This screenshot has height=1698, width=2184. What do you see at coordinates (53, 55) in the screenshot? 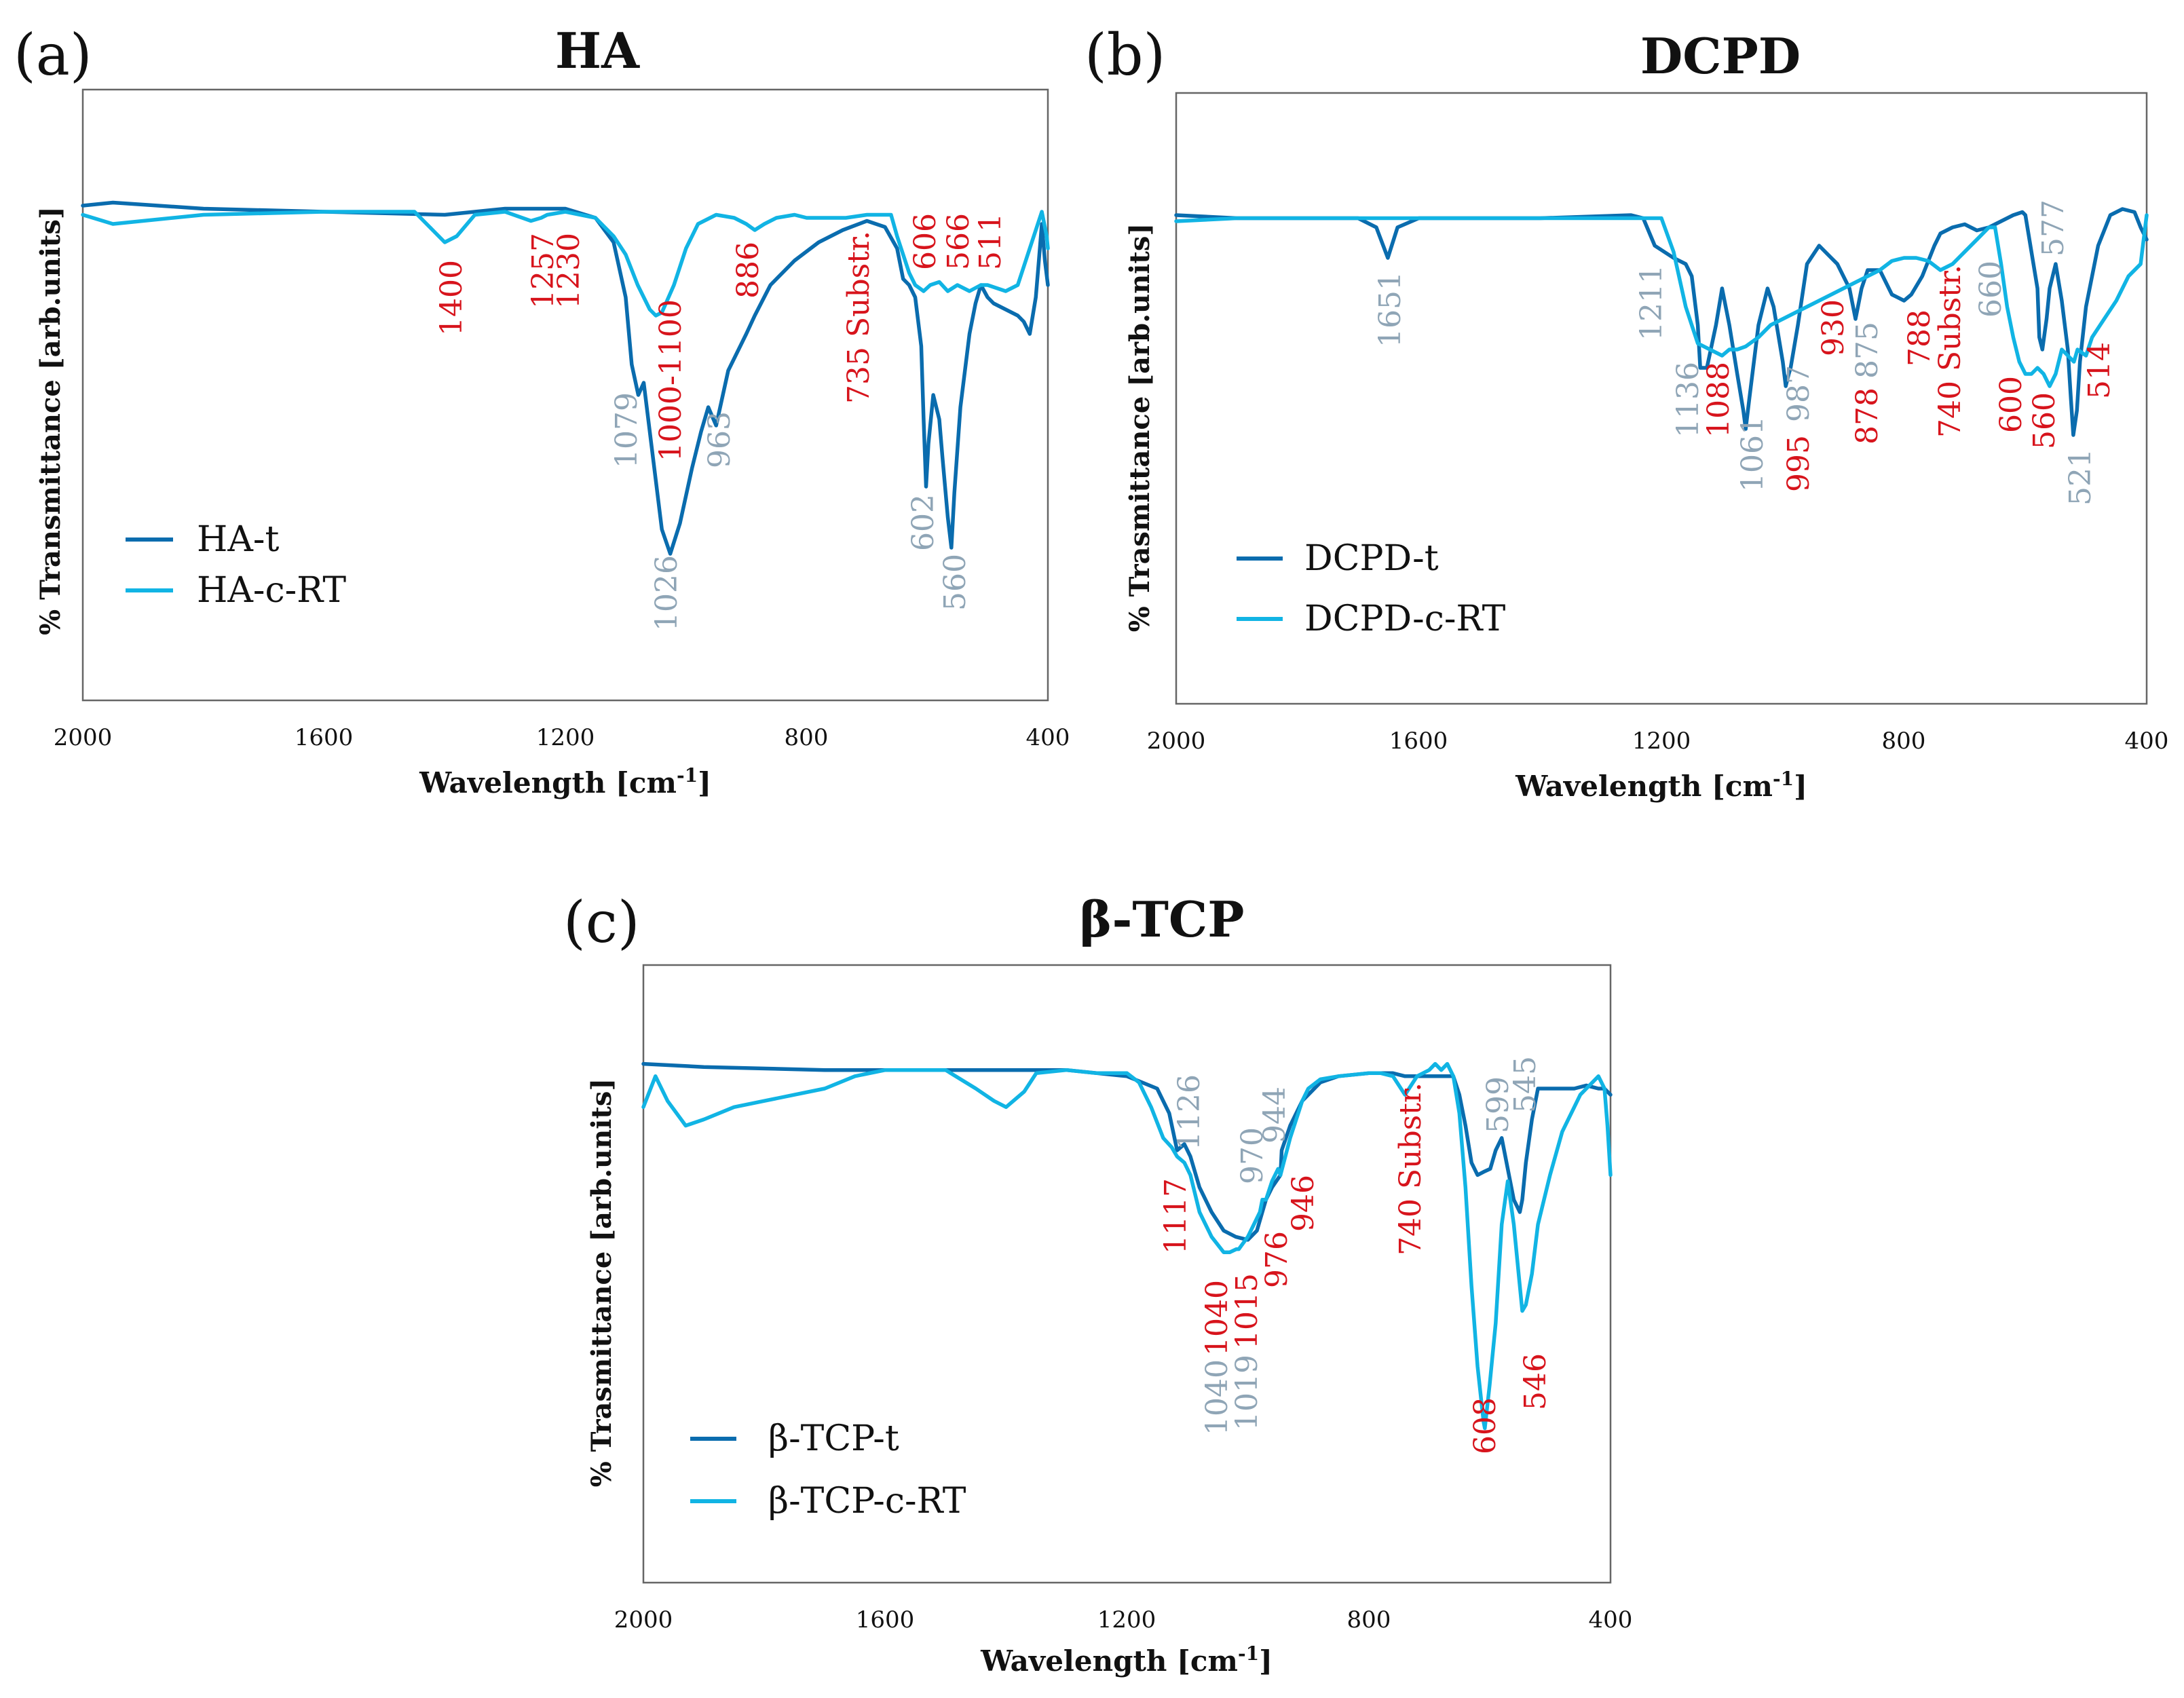
I see `panel-a-label: (a)` at bounding box center [53, 55].